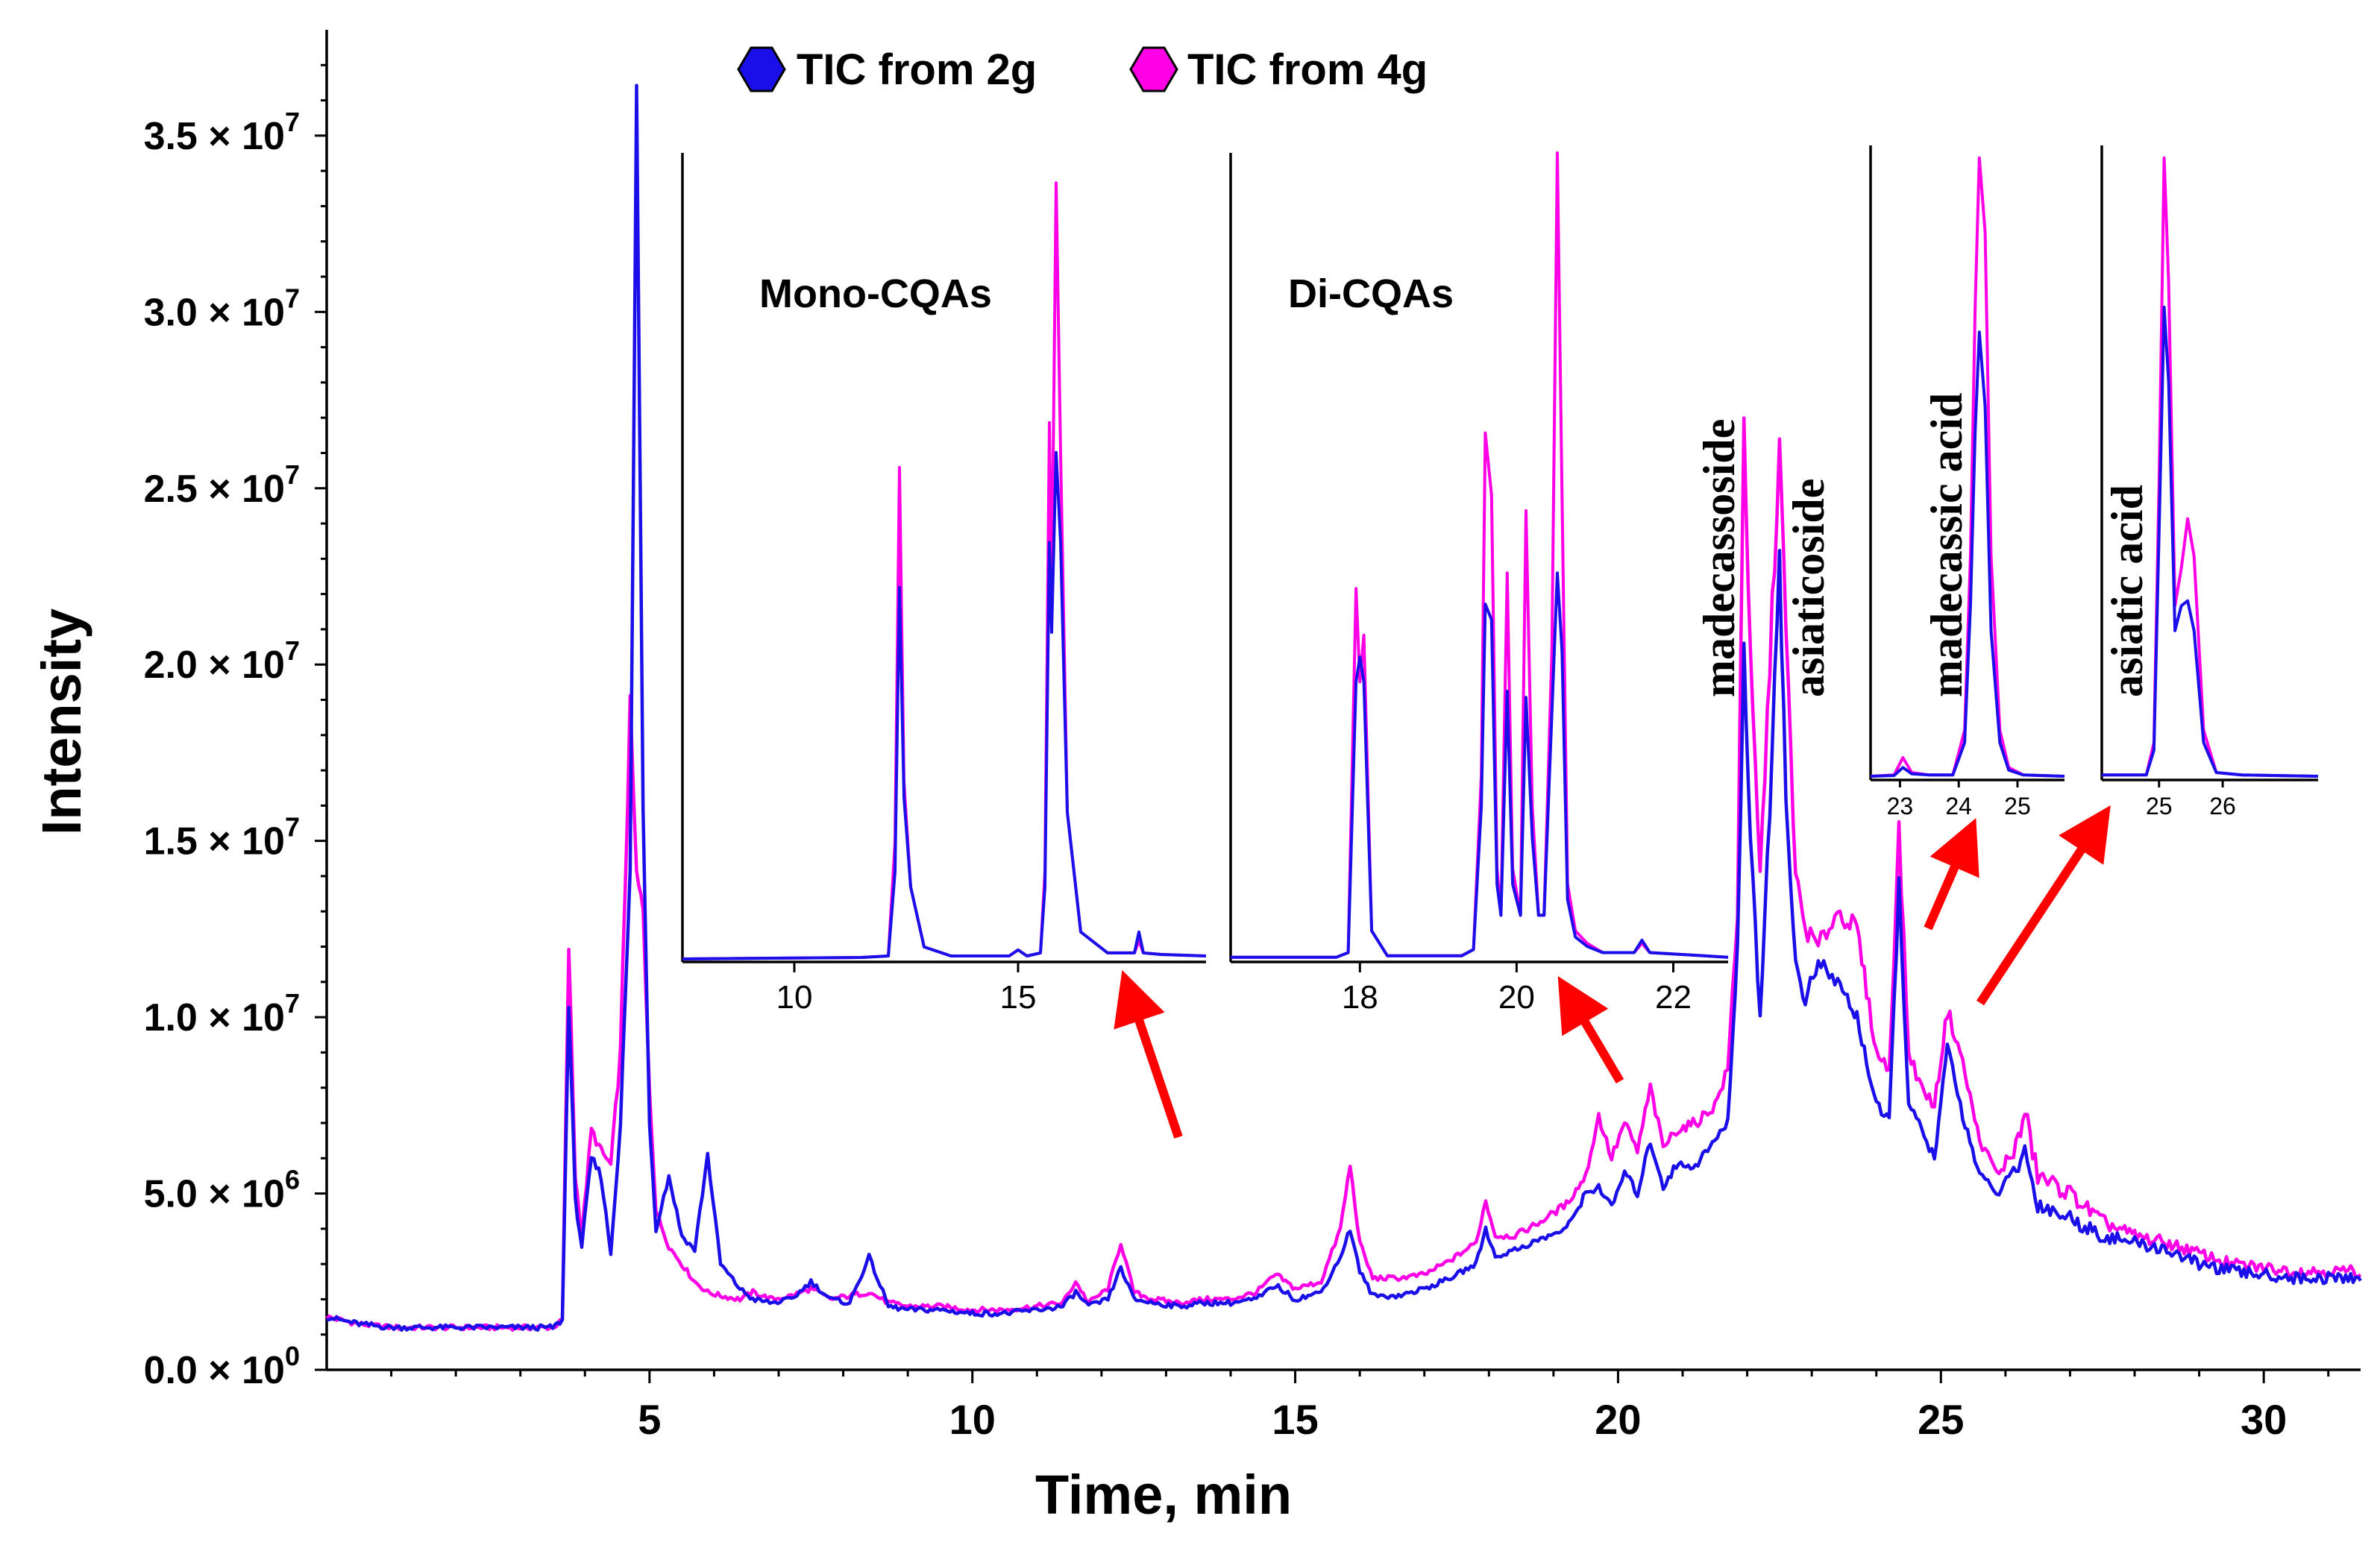 The image size is (2380, 1554). I want to click on legend: TIC from 2g TIC from 4g, so click(1082, 69).